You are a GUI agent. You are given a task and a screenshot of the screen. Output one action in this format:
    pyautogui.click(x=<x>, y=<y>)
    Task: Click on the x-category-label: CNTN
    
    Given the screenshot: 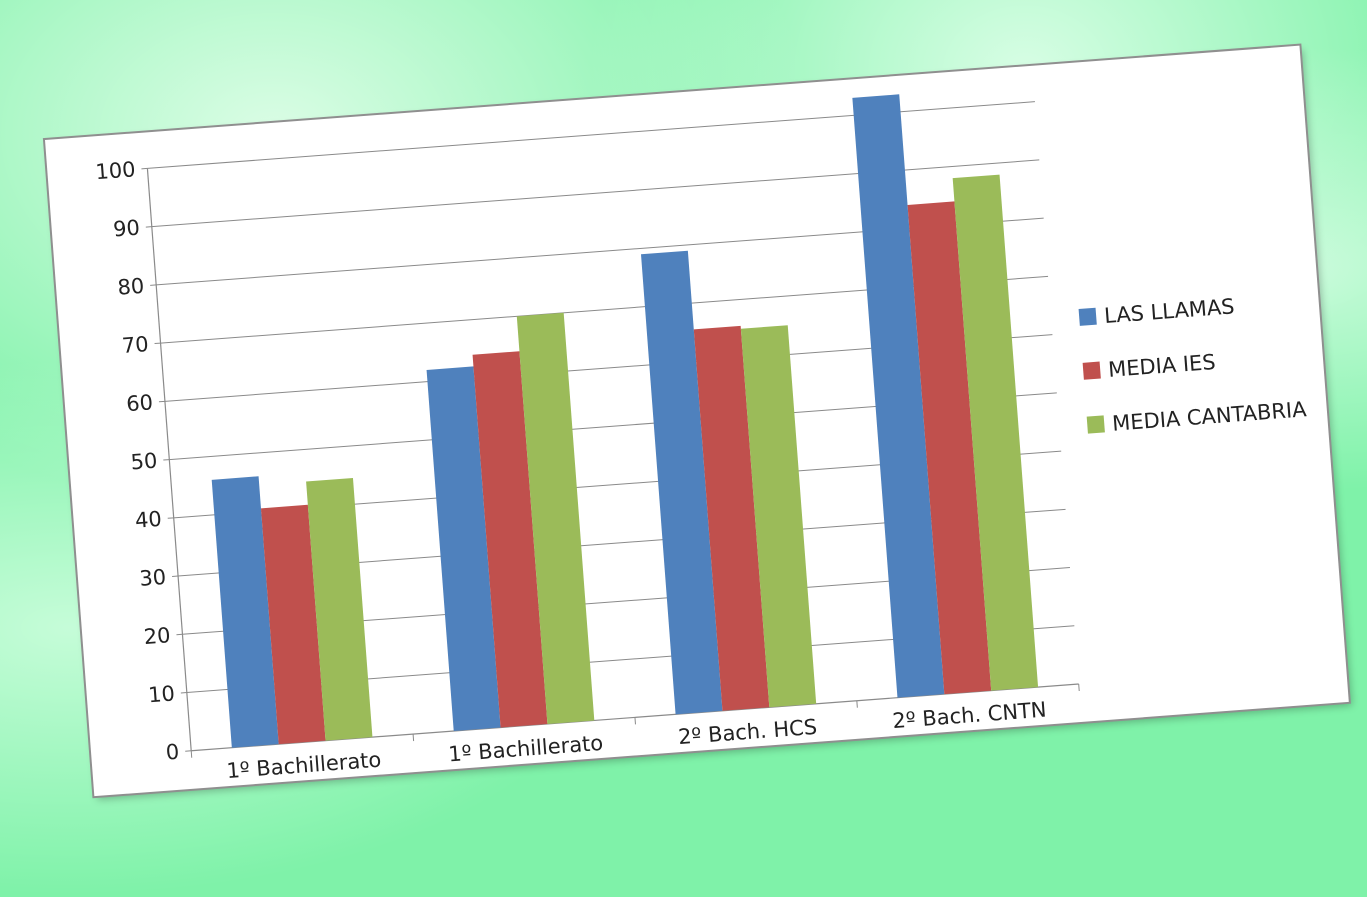 What is the action you would take?
    pyautogui.click(x=528, y=778)
    